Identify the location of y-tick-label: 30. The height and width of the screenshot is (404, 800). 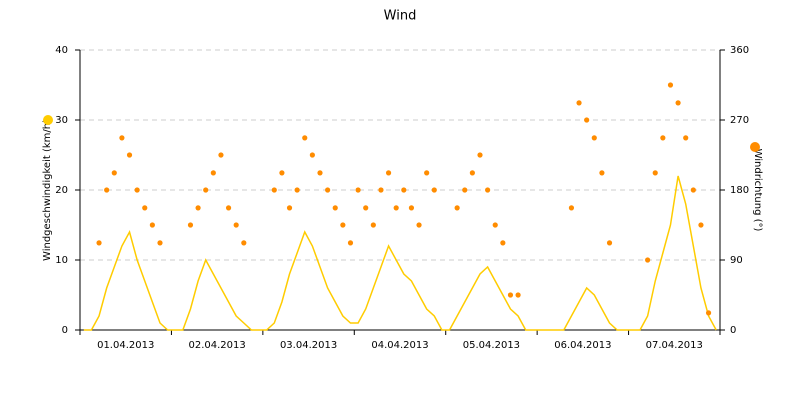
(61, 120).